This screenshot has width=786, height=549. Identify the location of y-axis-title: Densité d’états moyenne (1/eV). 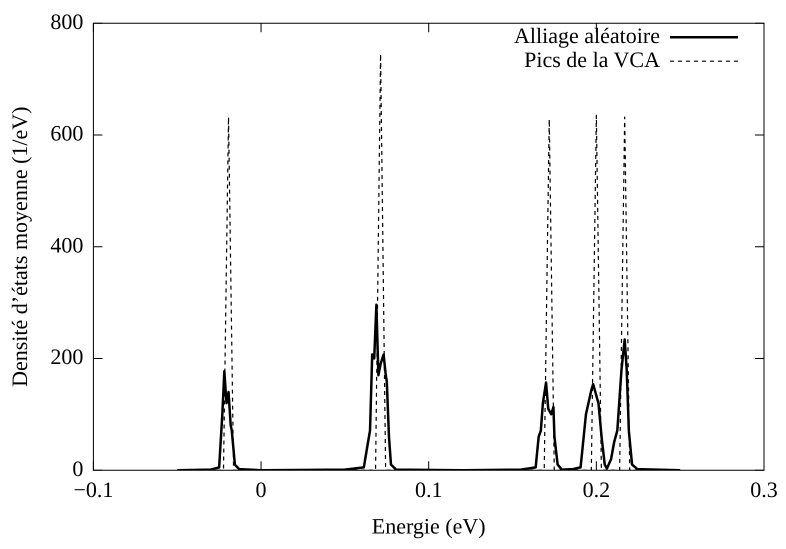
(19, 246).